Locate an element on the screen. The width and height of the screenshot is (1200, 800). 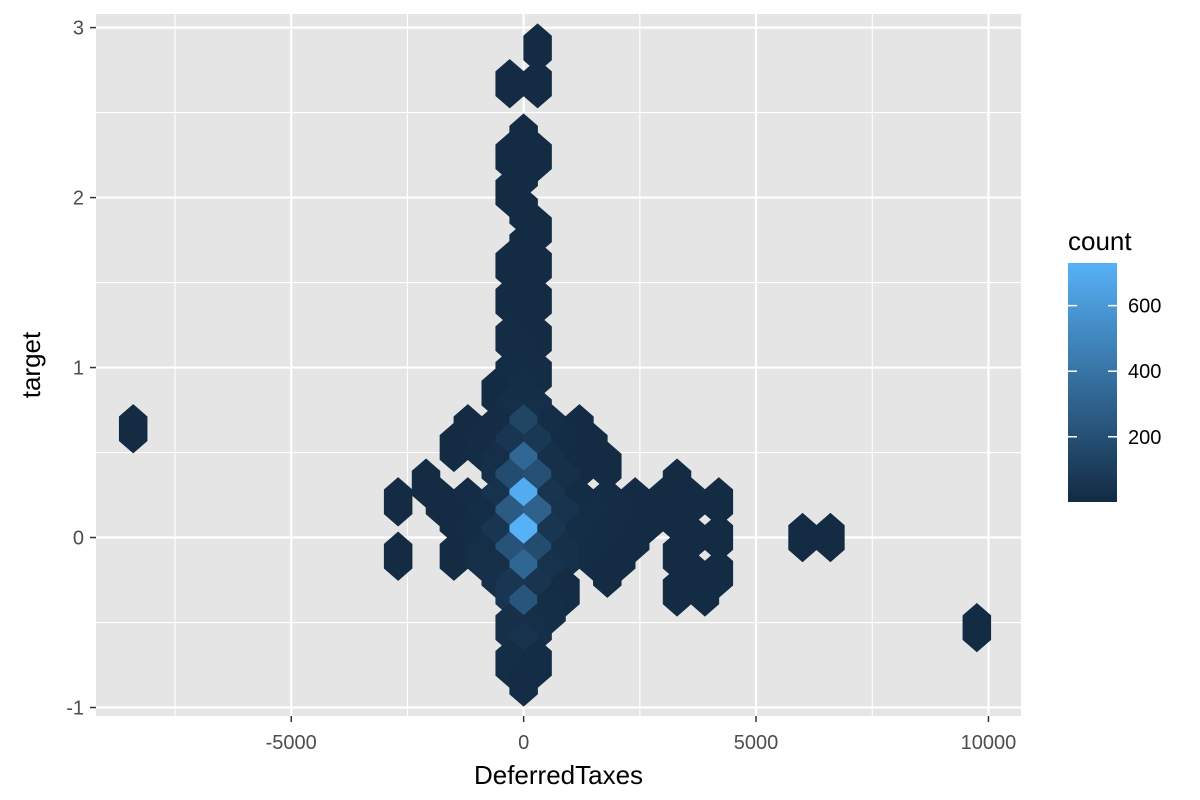
x-tick-label: -5000 is located at coordinates (291, 743).